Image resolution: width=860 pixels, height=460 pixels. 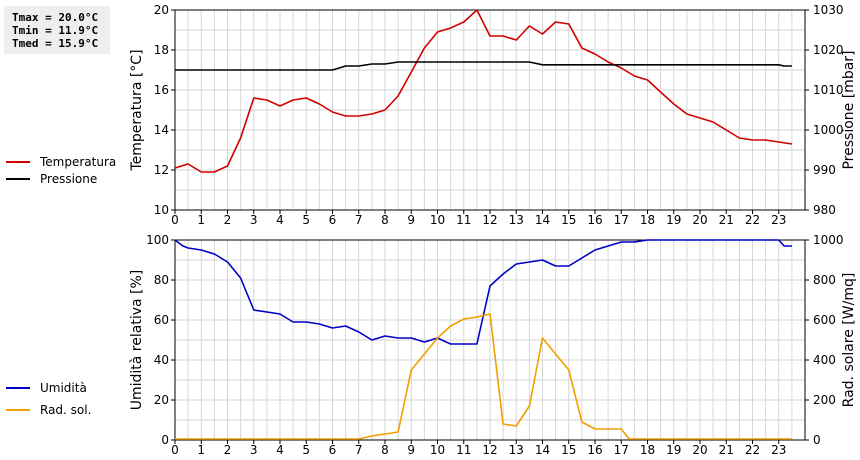 What do you see at coordinates (824, 280) in the screenshot?
I see `y-right-tick-label: 800` at bounding box center [824, 280].